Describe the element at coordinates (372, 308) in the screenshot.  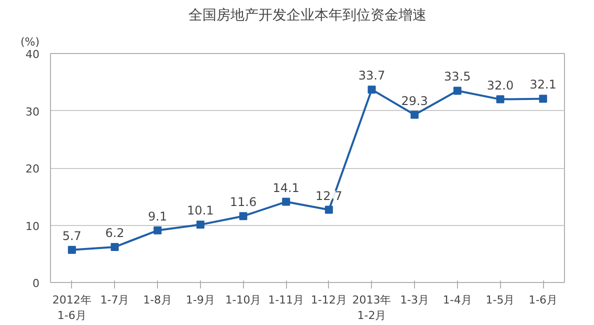
I see `x-tick-label: 2013年 1-2月` at that location.